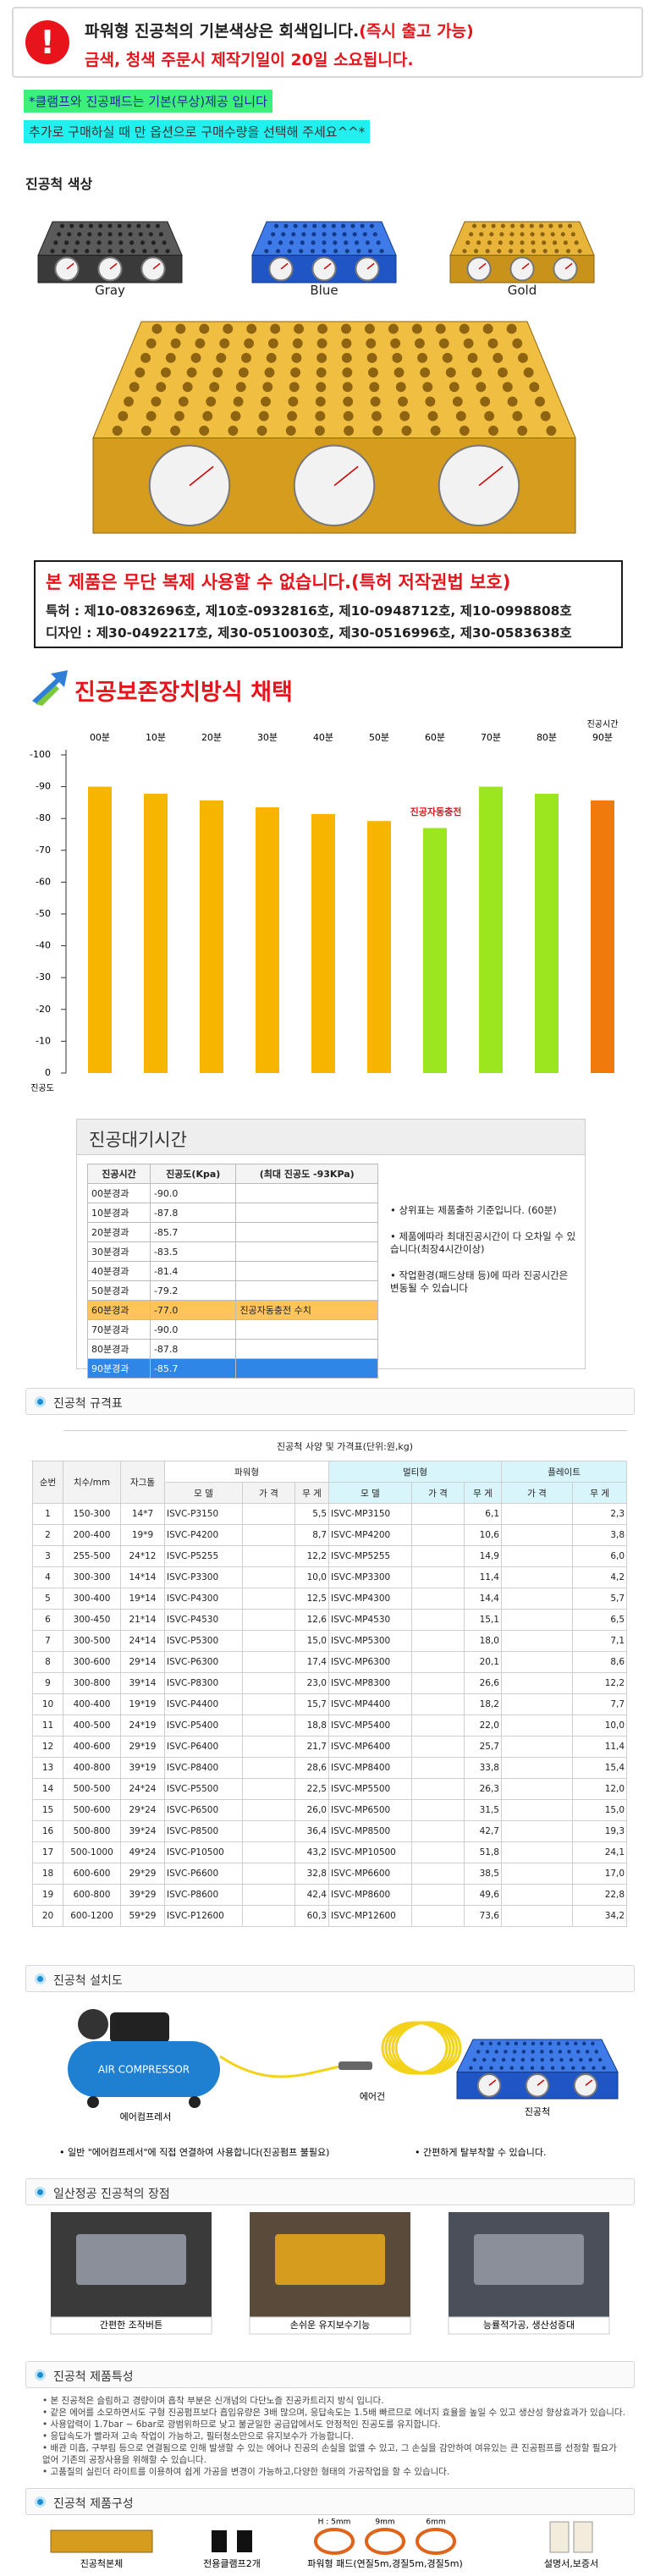 This screenshot has height=2576, width=655. I want to click on spec-cell: 26,6, so click(483, 1683).